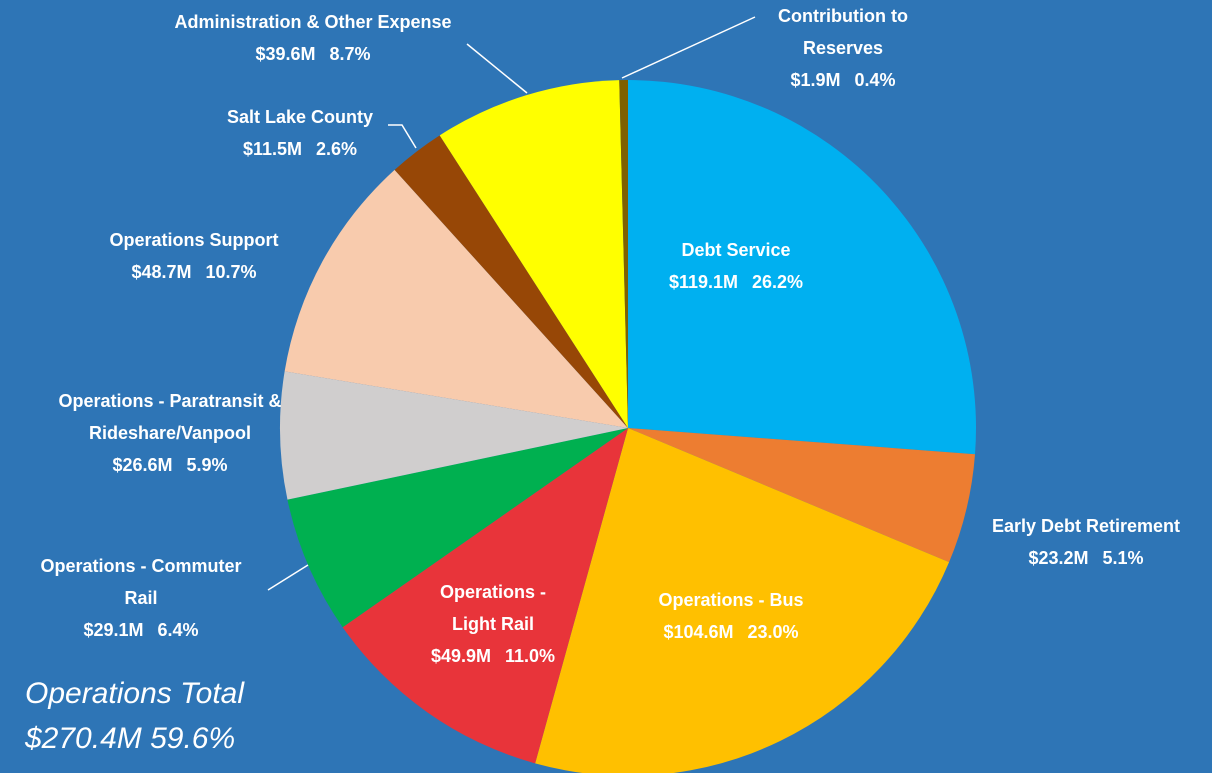 The width and height of the screenshot is (1212, 773). What do you see at coordinates (272, 149) in the screenshot?
I see `amount-label: $11.5M` at bounding box center [272, 149].